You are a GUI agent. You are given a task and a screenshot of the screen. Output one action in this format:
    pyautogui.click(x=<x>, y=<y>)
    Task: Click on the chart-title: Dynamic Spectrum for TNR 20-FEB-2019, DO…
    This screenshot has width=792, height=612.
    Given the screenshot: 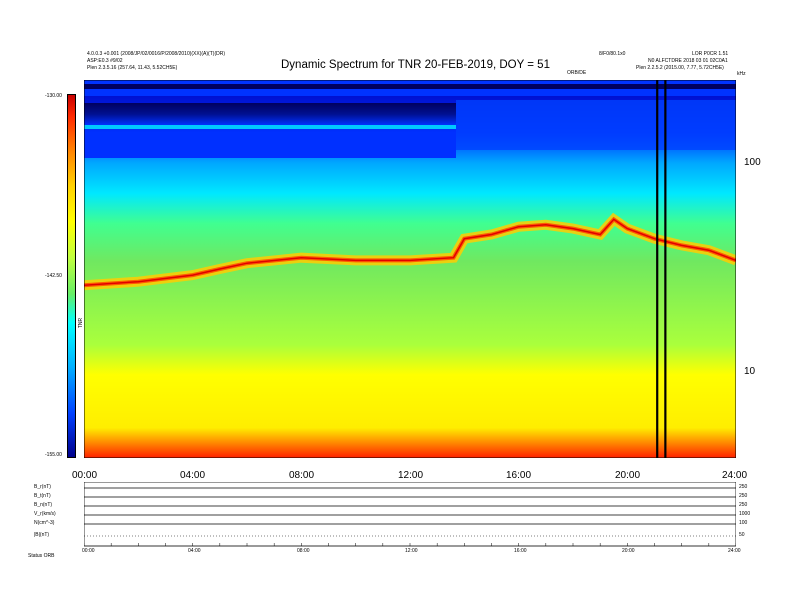 What is the action you would take?
    pyautogui.click(x=415, y=65)
    